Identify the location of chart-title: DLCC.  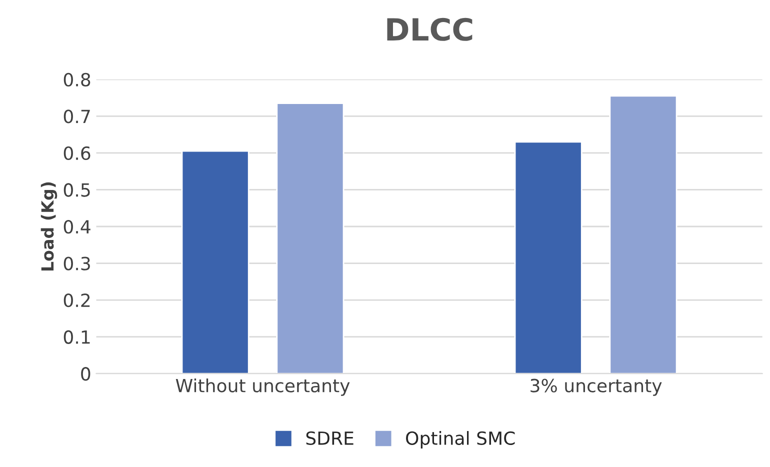
(429, 29).